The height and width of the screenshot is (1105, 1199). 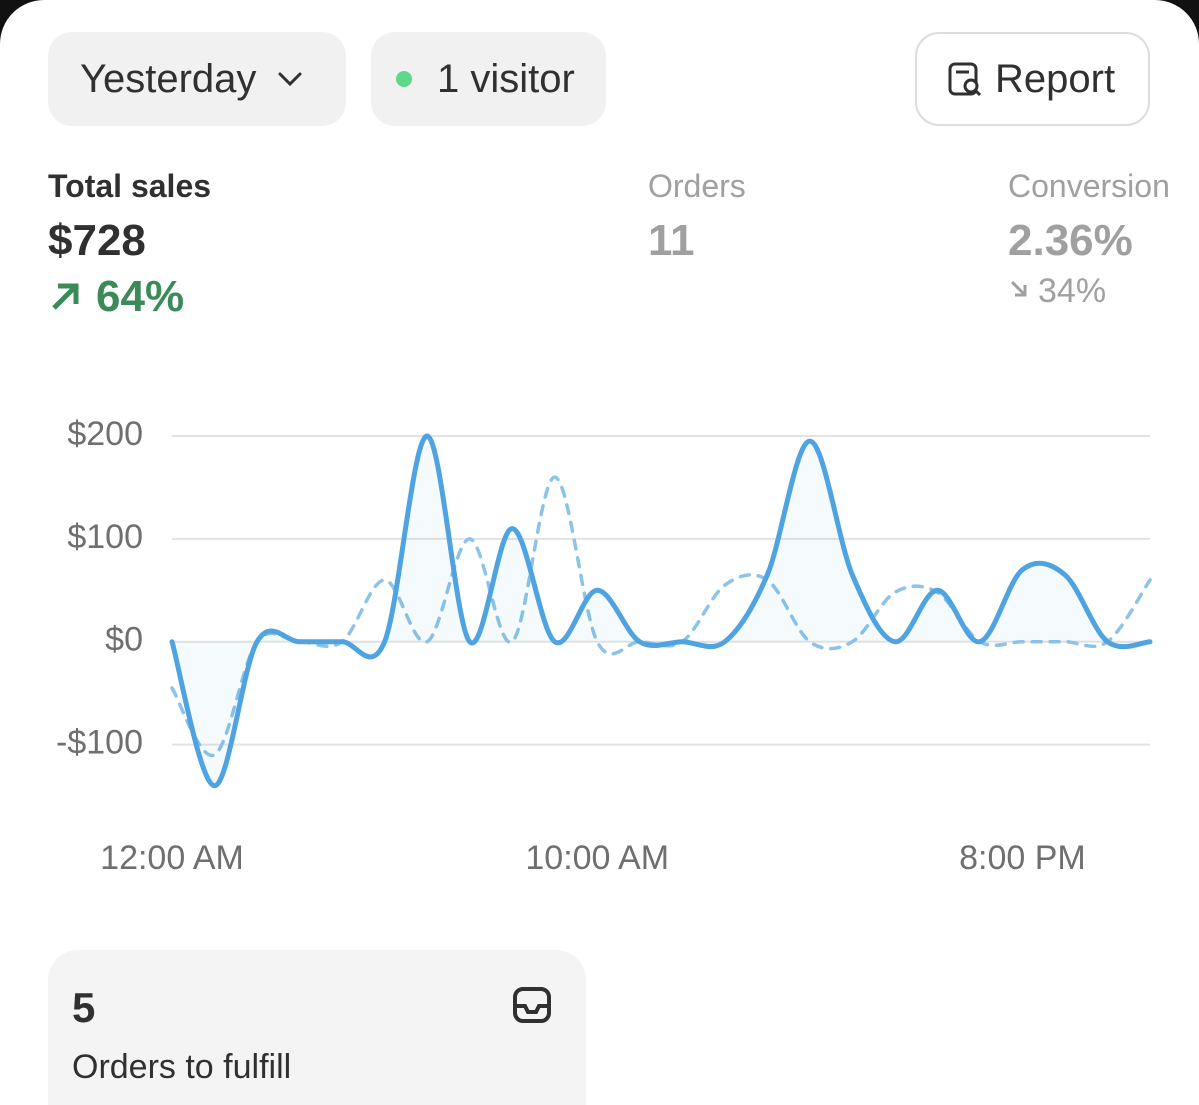 I want to click on card-count: 5, so click(x=84, y=1007).